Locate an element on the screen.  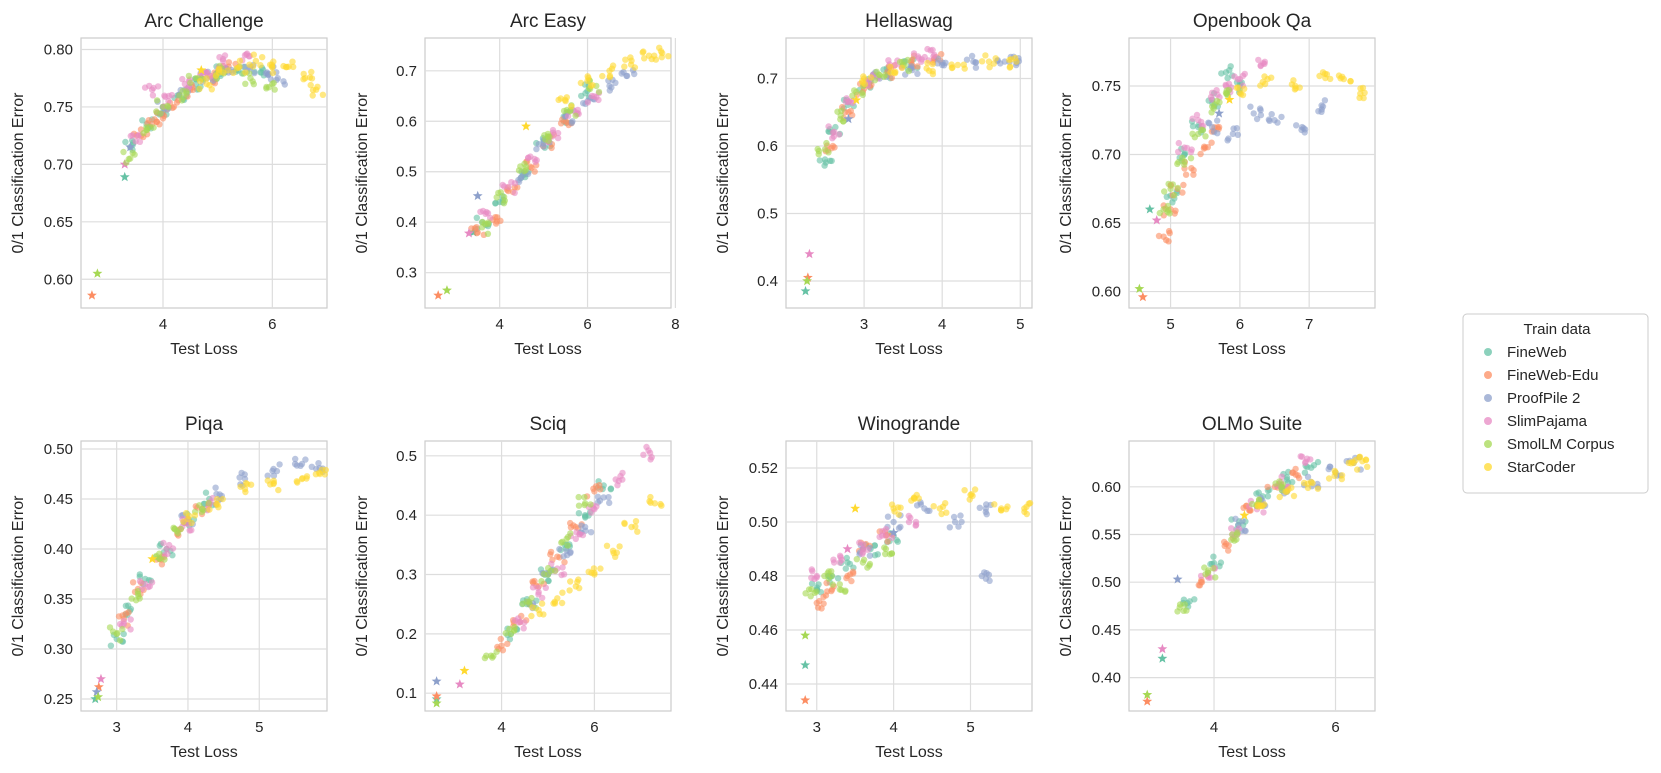
legend-item-slimpajama: SlimPajama is located at coordinates (1536, 421).